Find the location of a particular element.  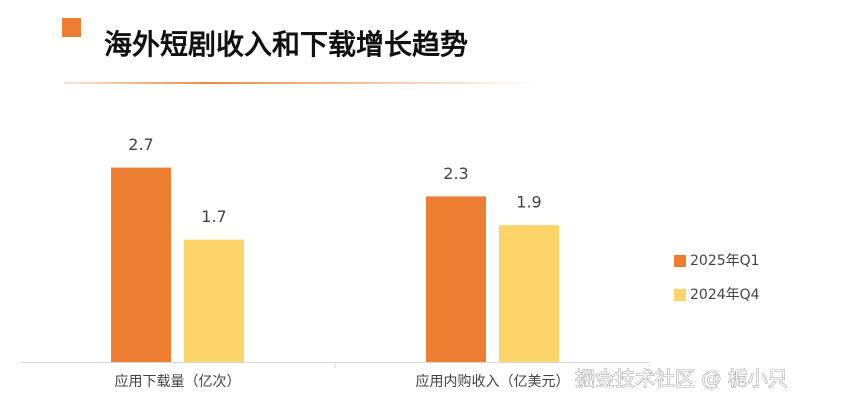

x-tick-label: 应用内购收入（亿美元） is located at coordinates (493, 381).